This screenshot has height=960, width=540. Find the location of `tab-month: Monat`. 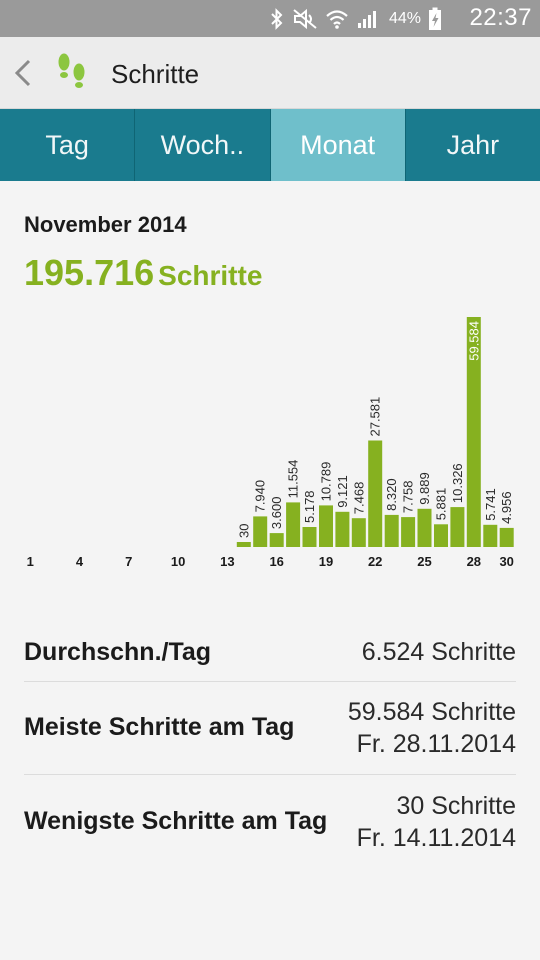

tab-month: Monat is located at coordinates (337, 145).